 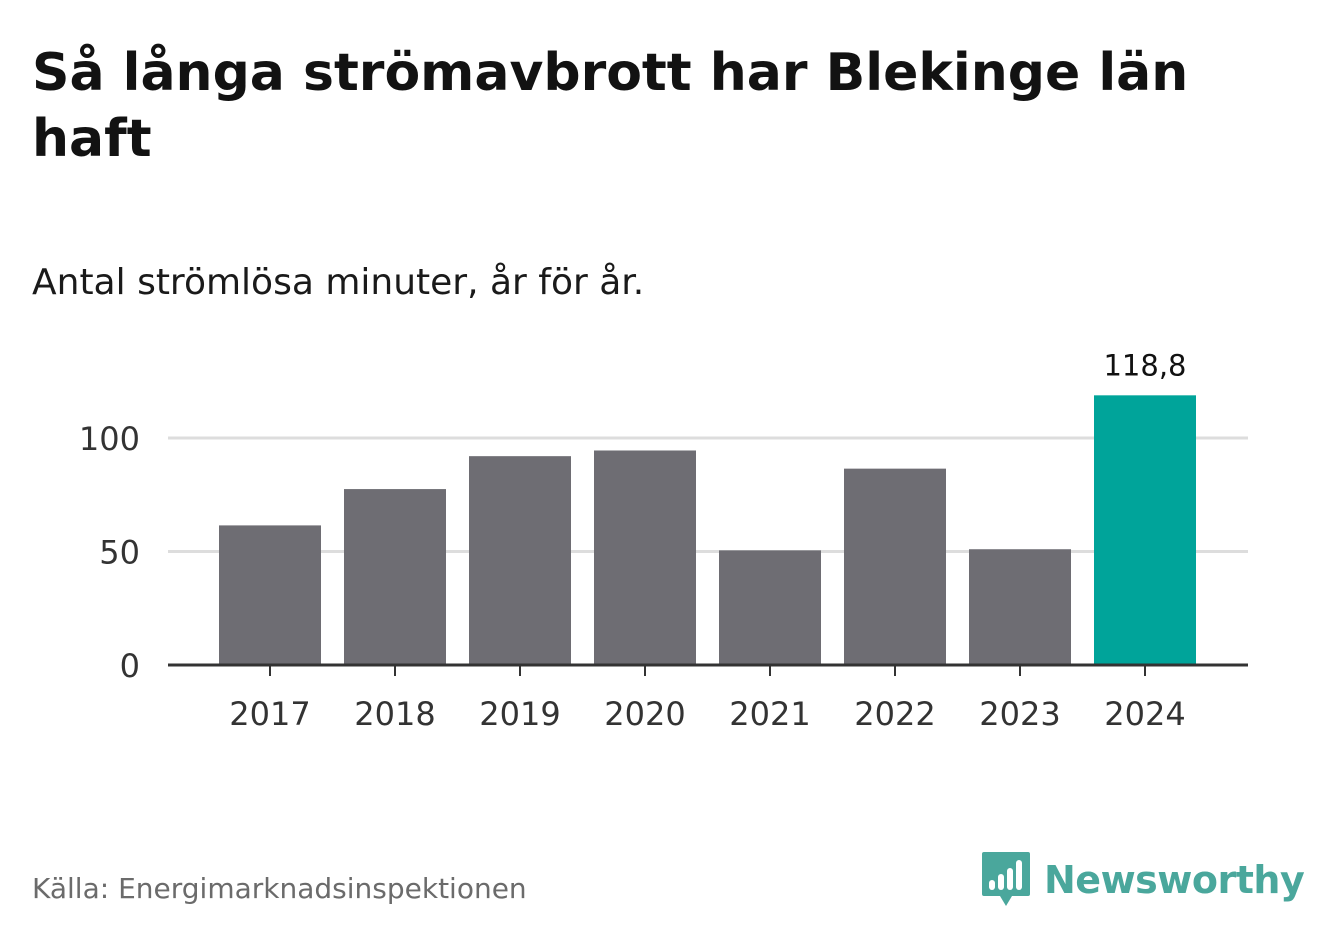 I want to click on bar-2023, so click(x=1020, y=607).